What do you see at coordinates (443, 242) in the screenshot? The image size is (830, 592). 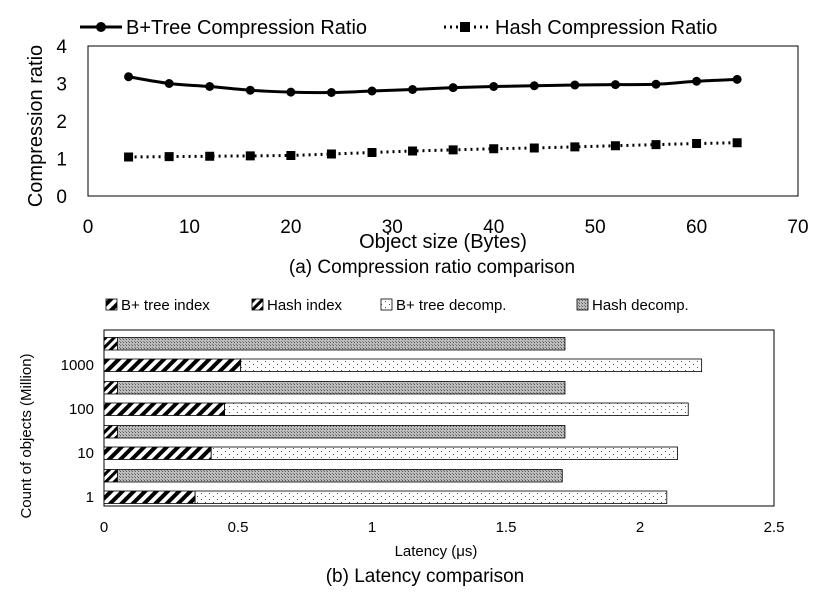 I see `chart-a-xlabel: Object size (Bytes)` at bounding box center [443, 242].